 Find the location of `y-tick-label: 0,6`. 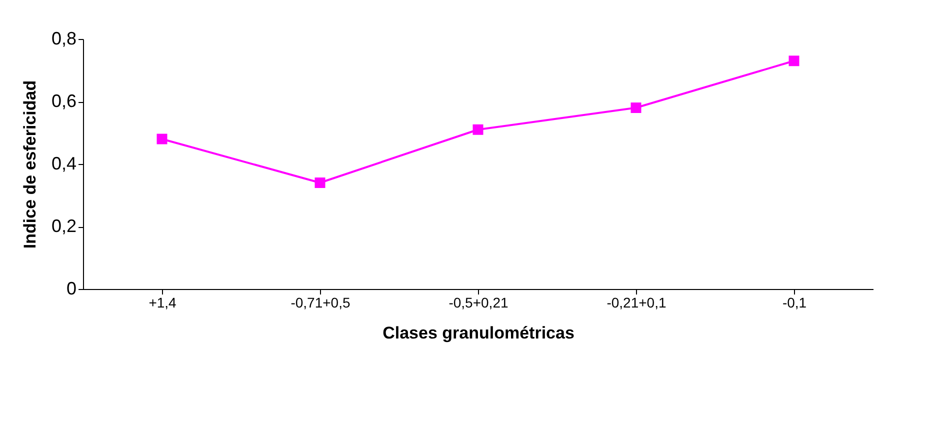

y-tick-label: 0,6 is located at coordinates (63, 101).